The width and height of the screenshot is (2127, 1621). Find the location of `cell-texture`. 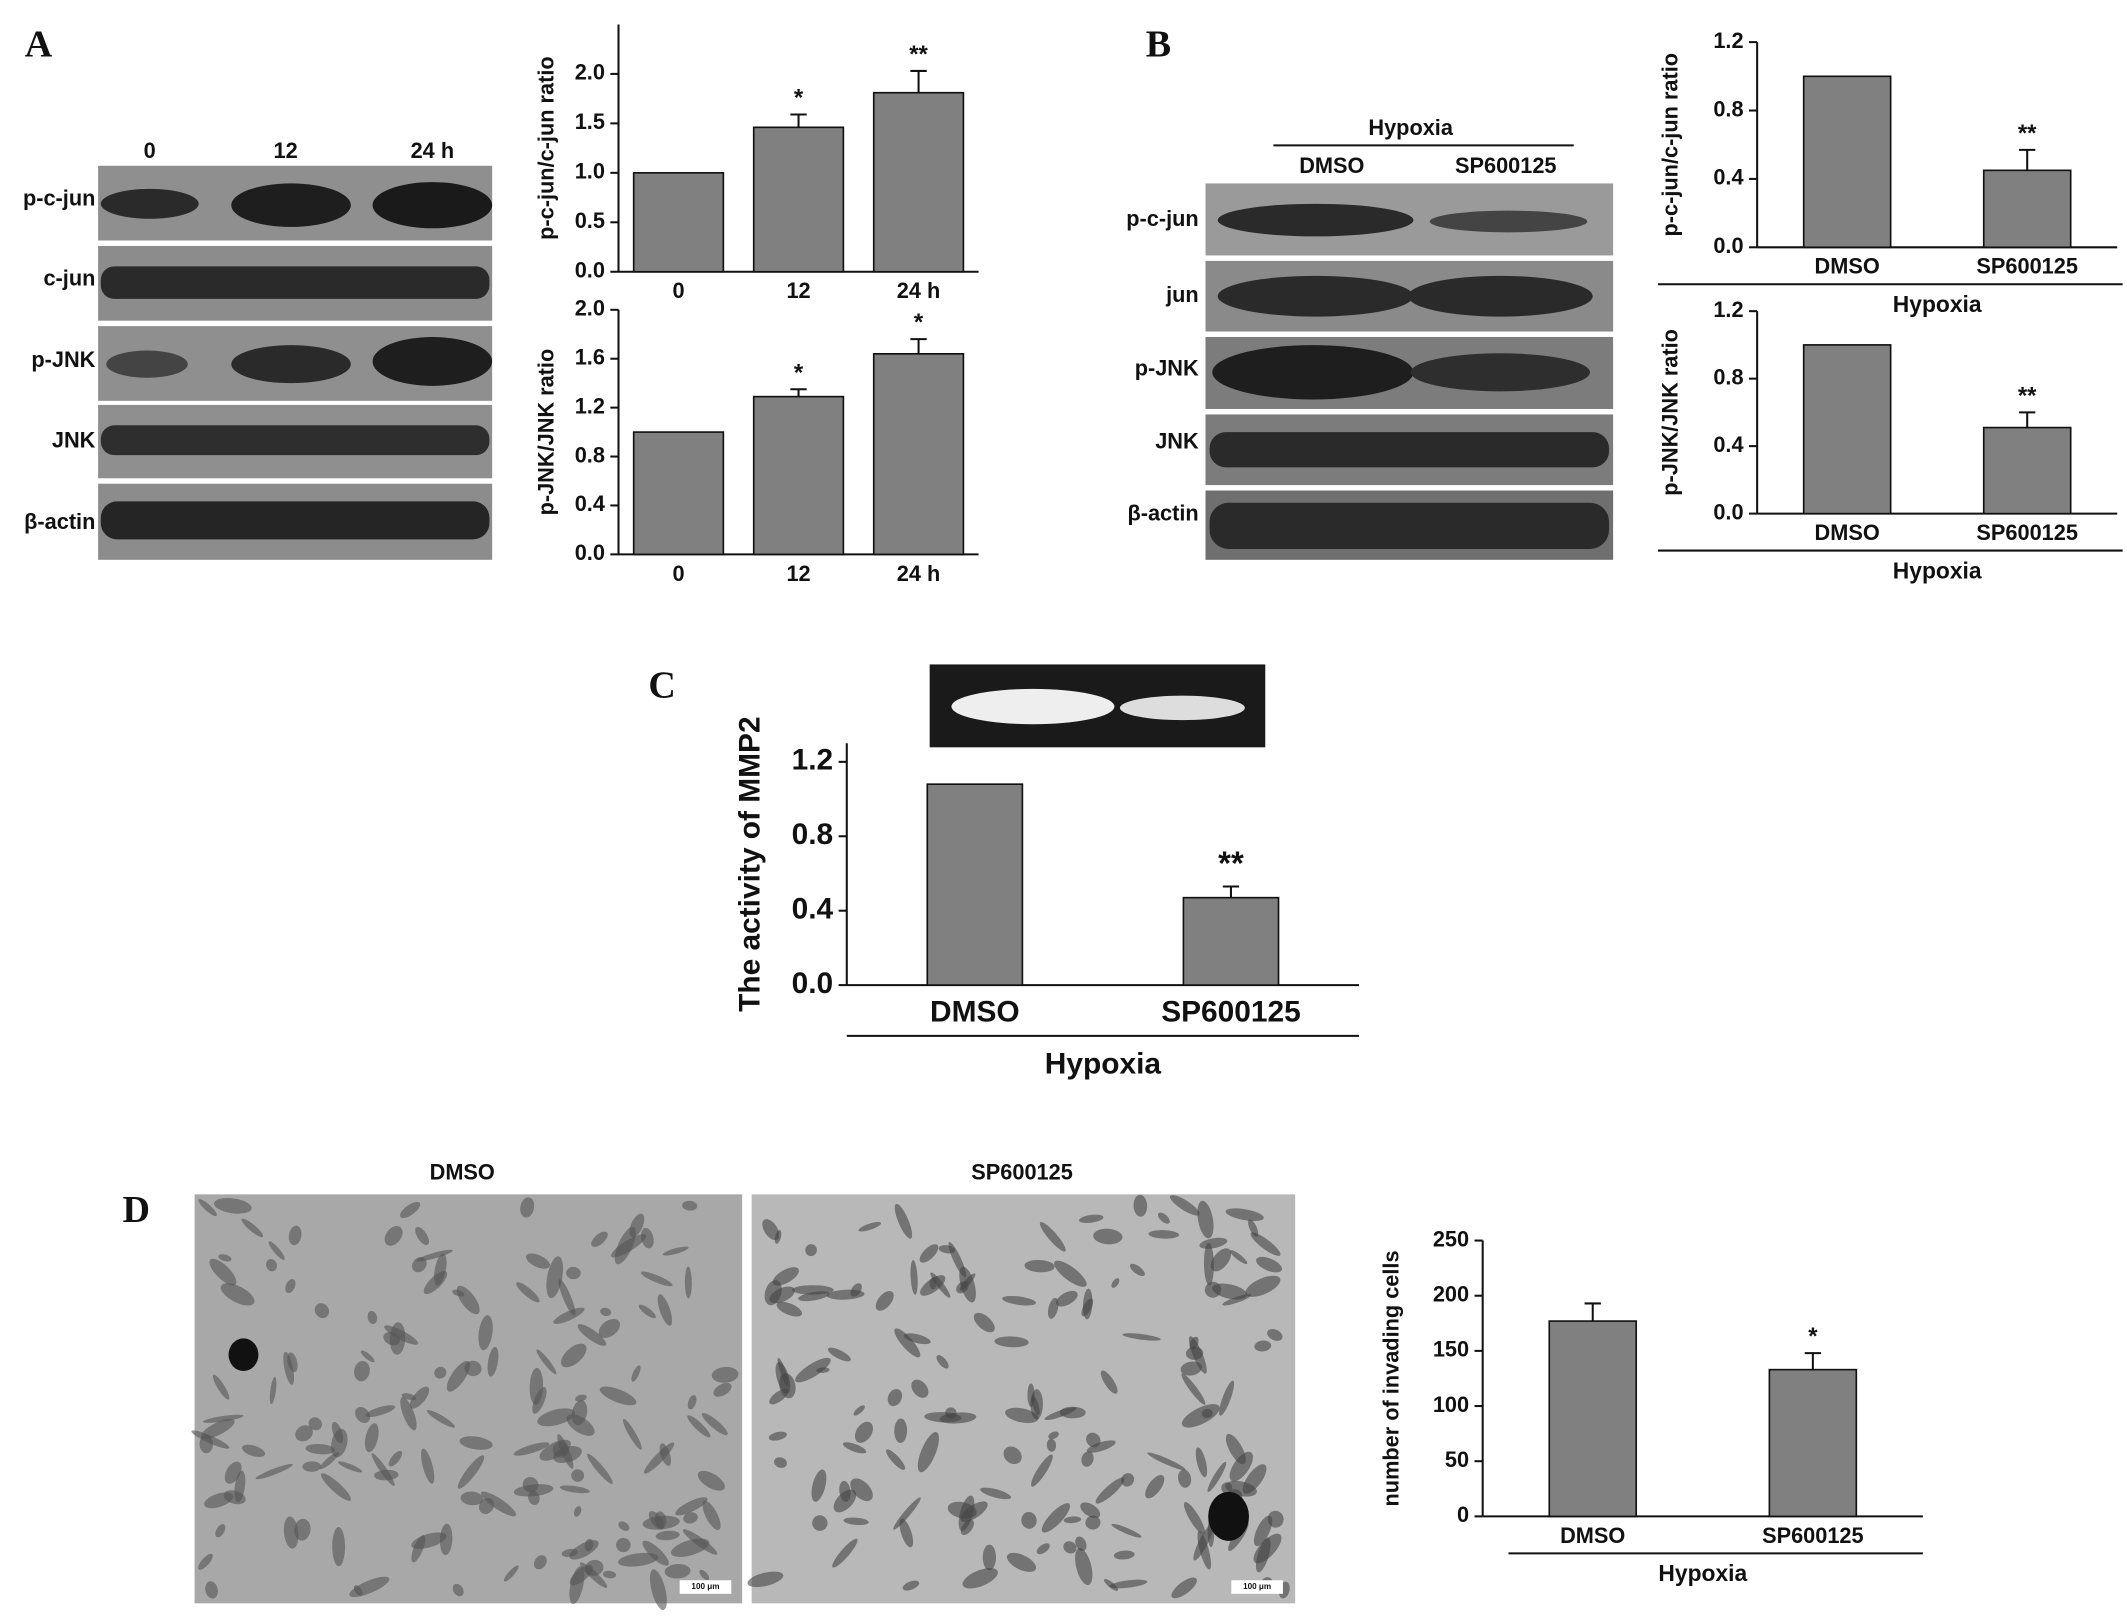

cell-texture is located at coordinates (740, 1402).